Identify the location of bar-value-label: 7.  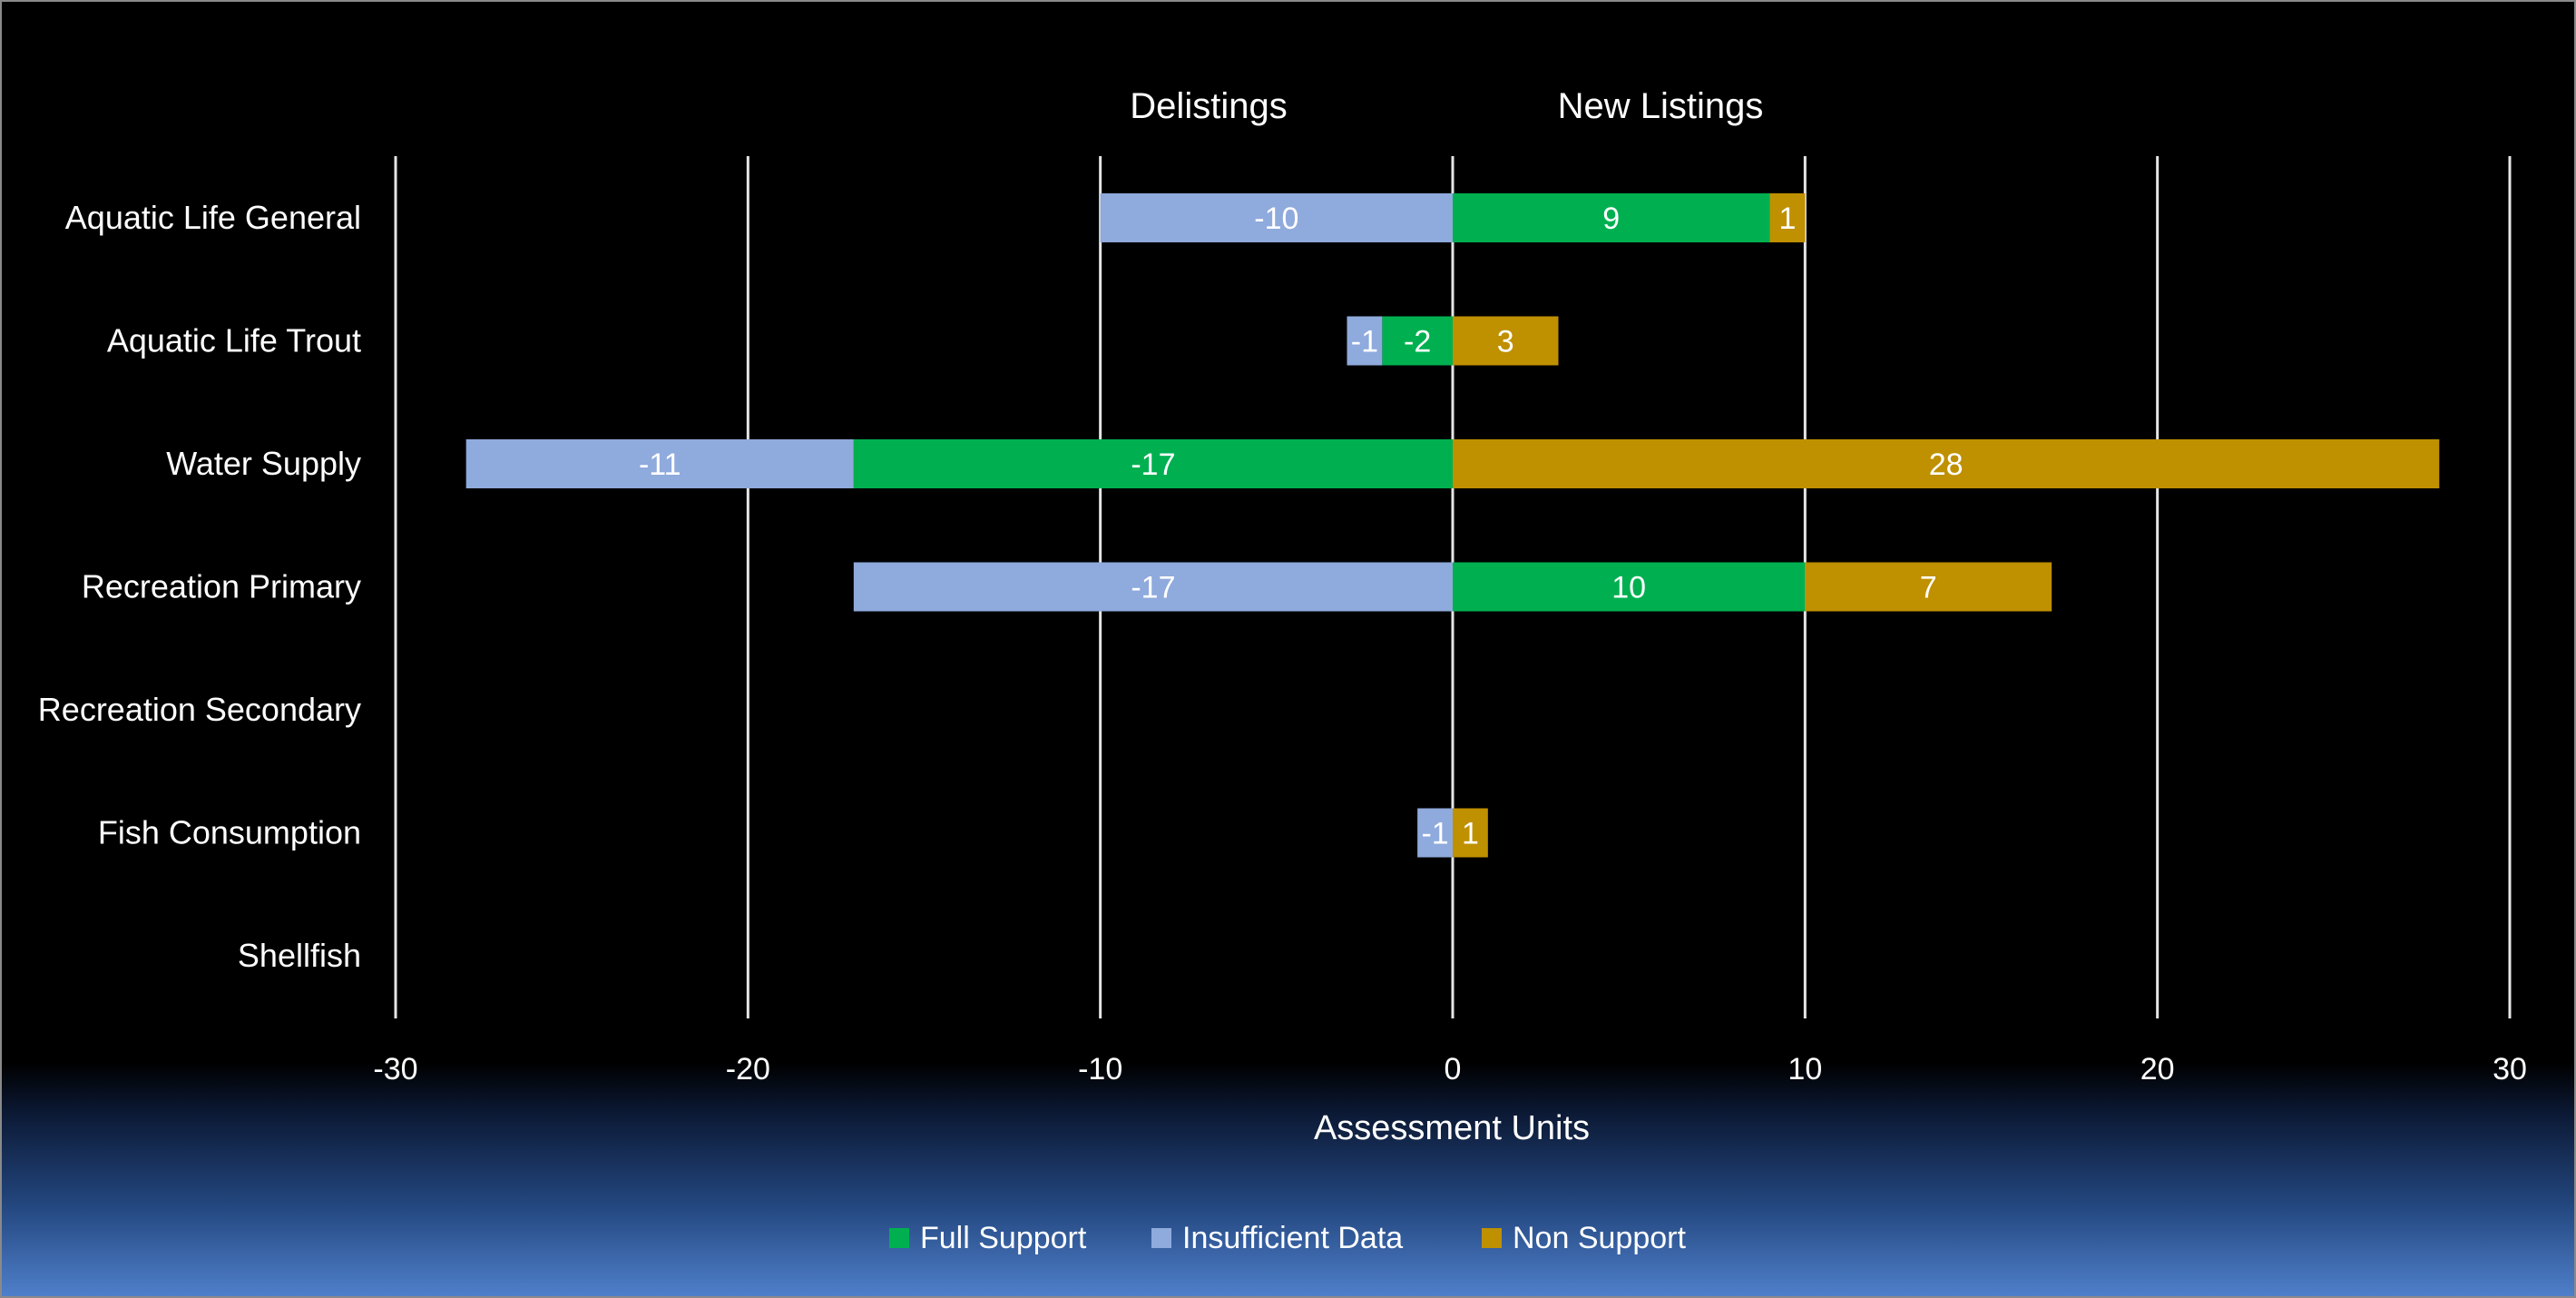
(1928, 588).